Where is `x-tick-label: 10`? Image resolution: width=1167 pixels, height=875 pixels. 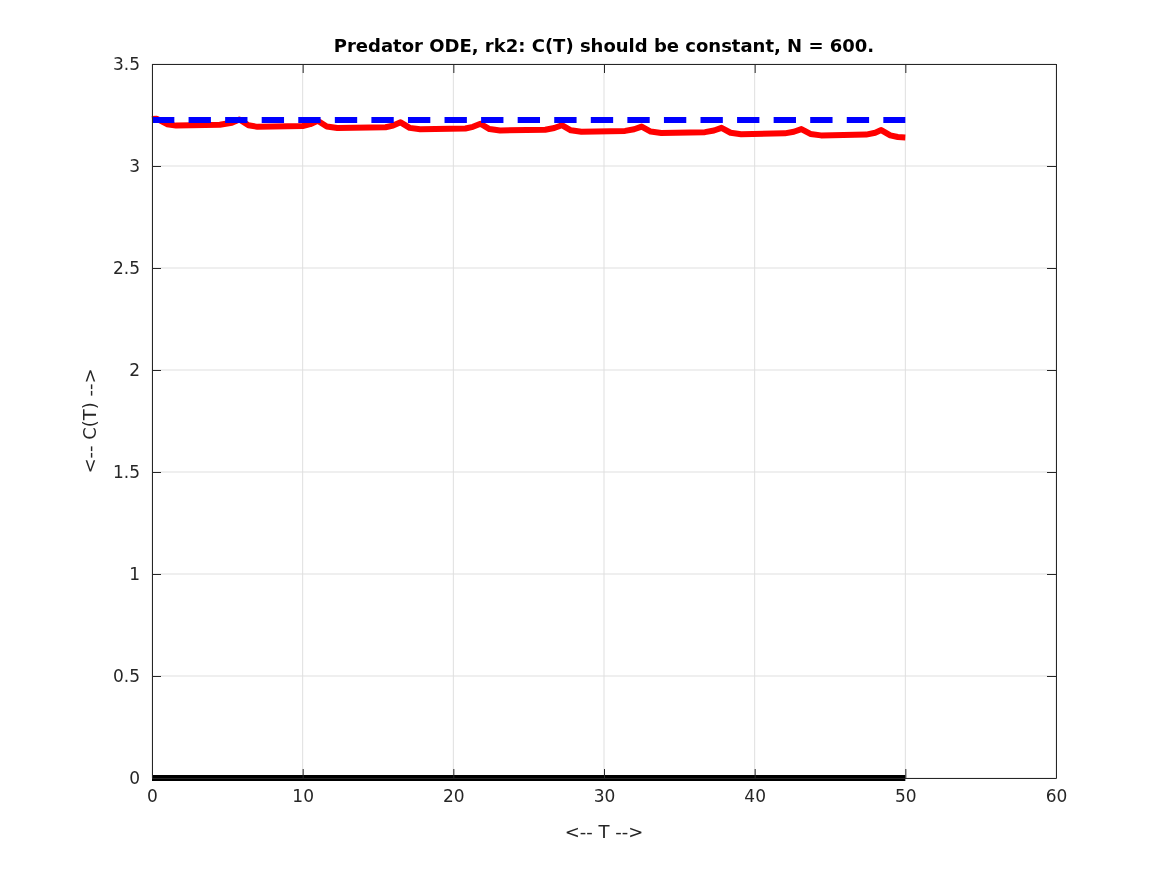 x-tick-label: 10 is located at coordinates (303, 796).